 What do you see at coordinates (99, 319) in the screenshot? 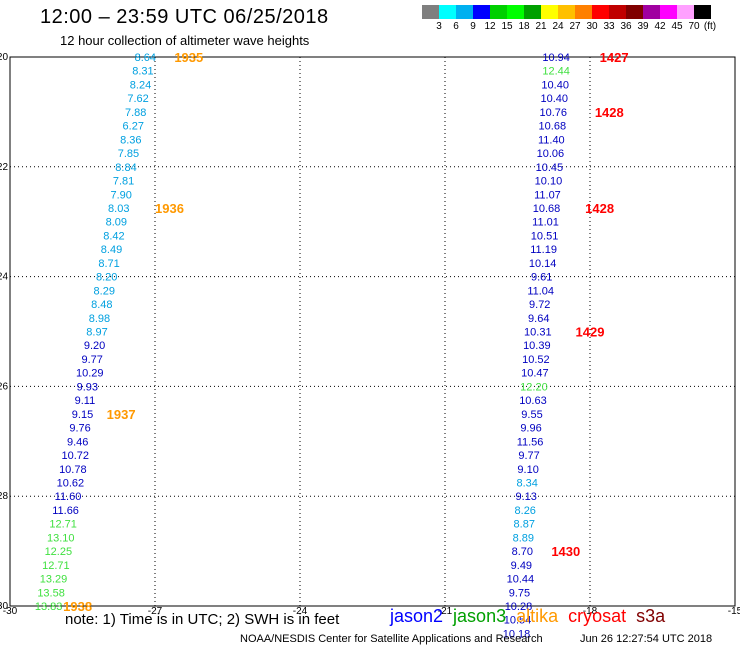
I see `wave-height-value: 8.98` at bounding box center [99, 319].